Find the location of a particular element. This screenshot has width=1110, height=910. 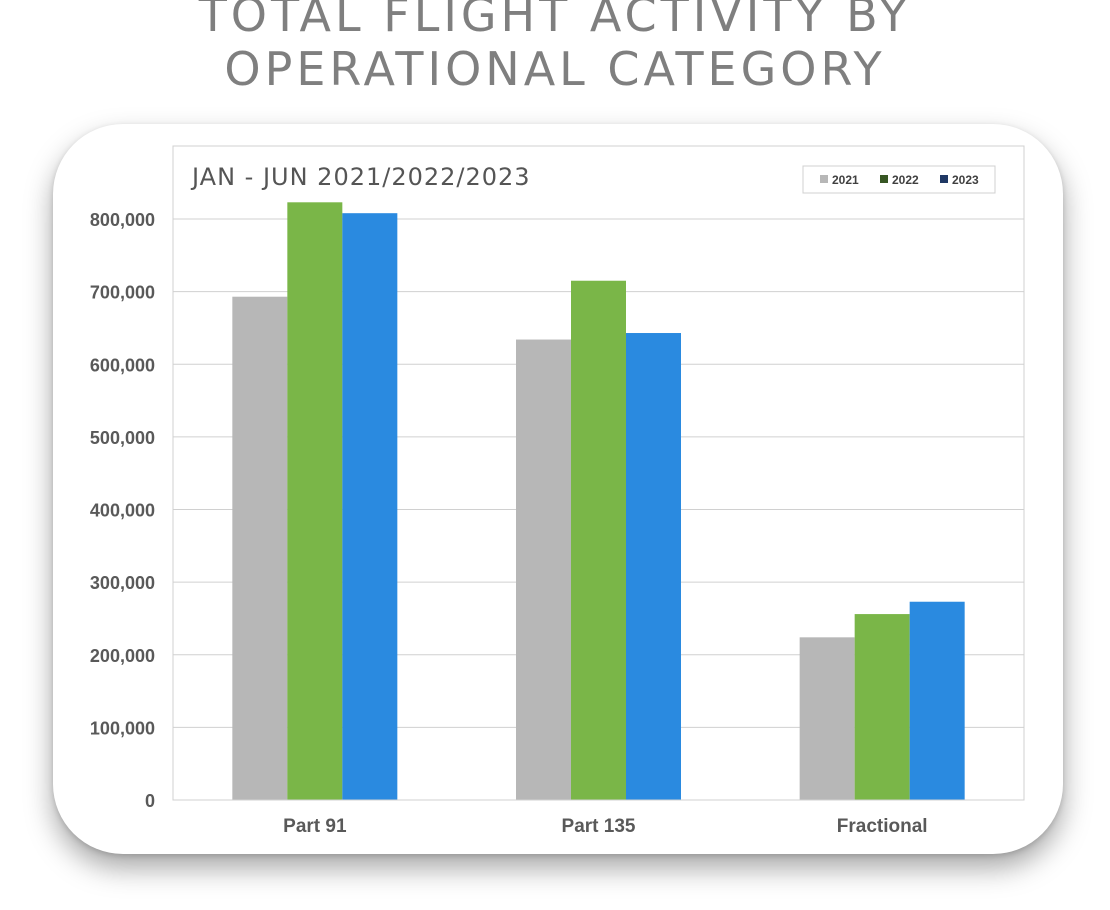

legend-swatch-2022 is located at coordinates (884, 179).